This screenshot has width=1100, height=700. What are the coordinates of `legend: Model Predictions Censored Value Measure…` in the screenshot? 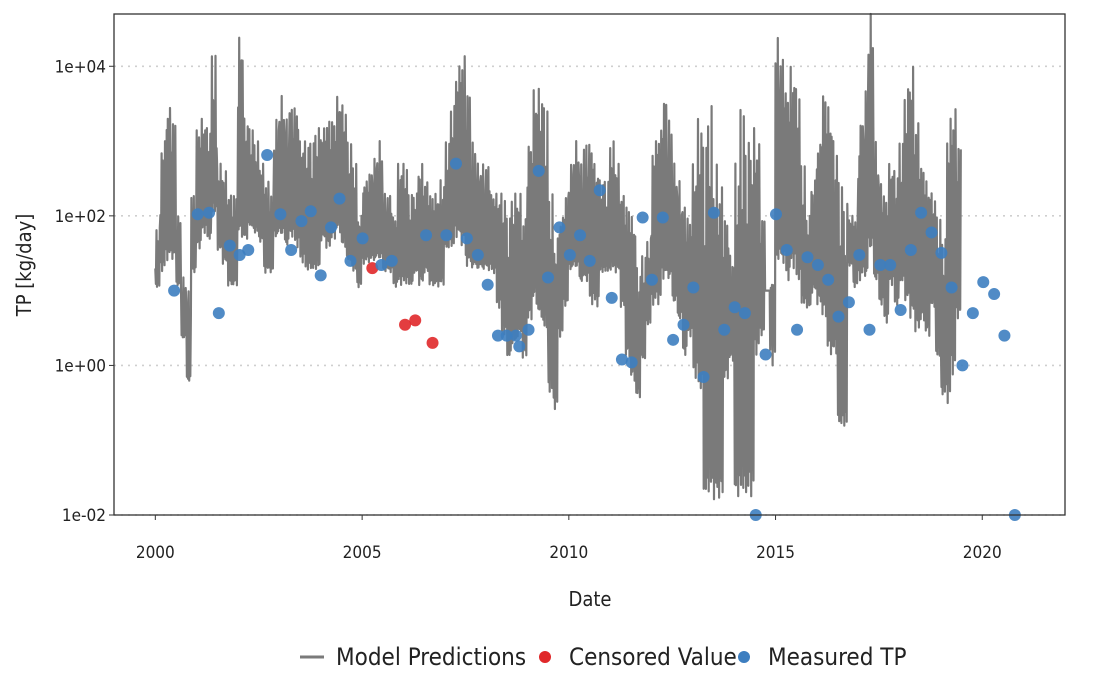 It's located at (603, 657).